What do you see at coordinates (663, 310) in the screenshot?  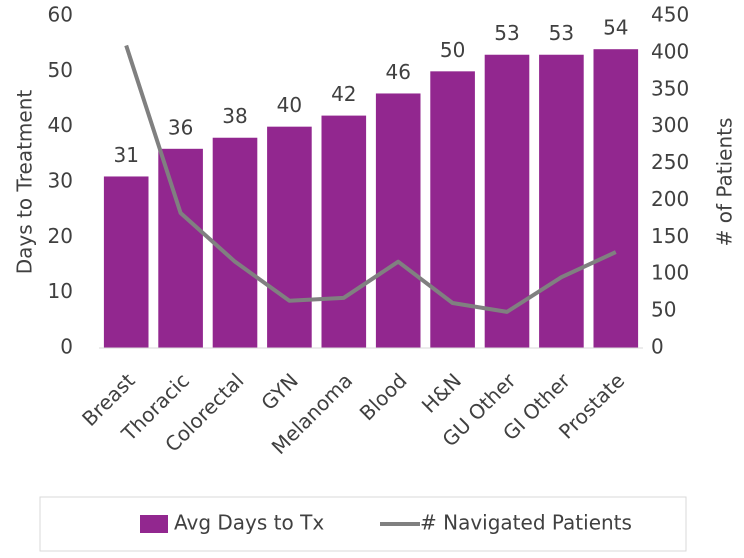 I see `y2-tick-label: 50` at bounding box center [663, 310].